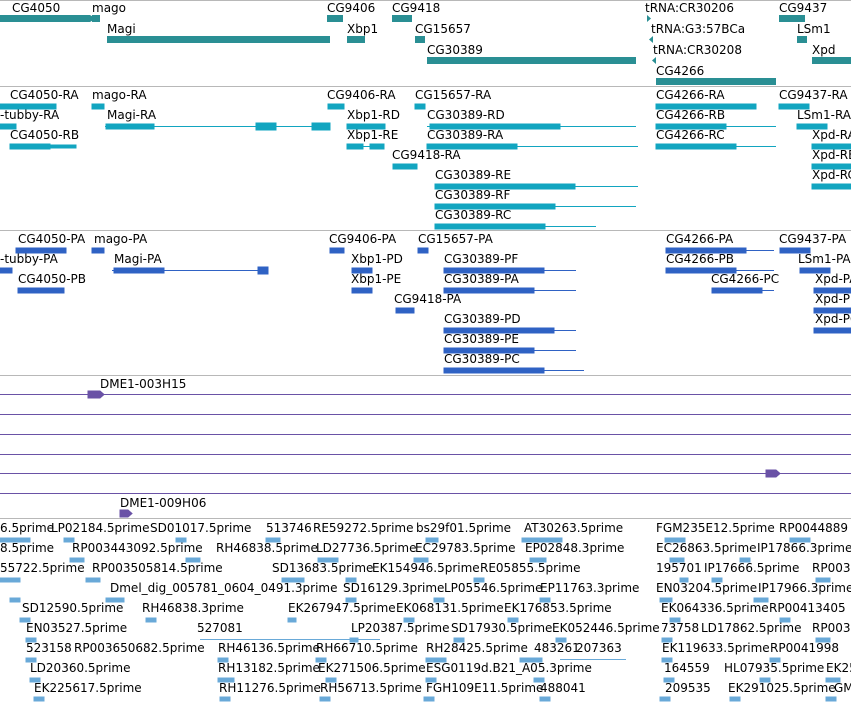 The height and width of the screenshot is (703, 851). Describe the element at coordinates (453, 95) in the screenshot. I see `transcript-label: CG15657-RA` at that location.